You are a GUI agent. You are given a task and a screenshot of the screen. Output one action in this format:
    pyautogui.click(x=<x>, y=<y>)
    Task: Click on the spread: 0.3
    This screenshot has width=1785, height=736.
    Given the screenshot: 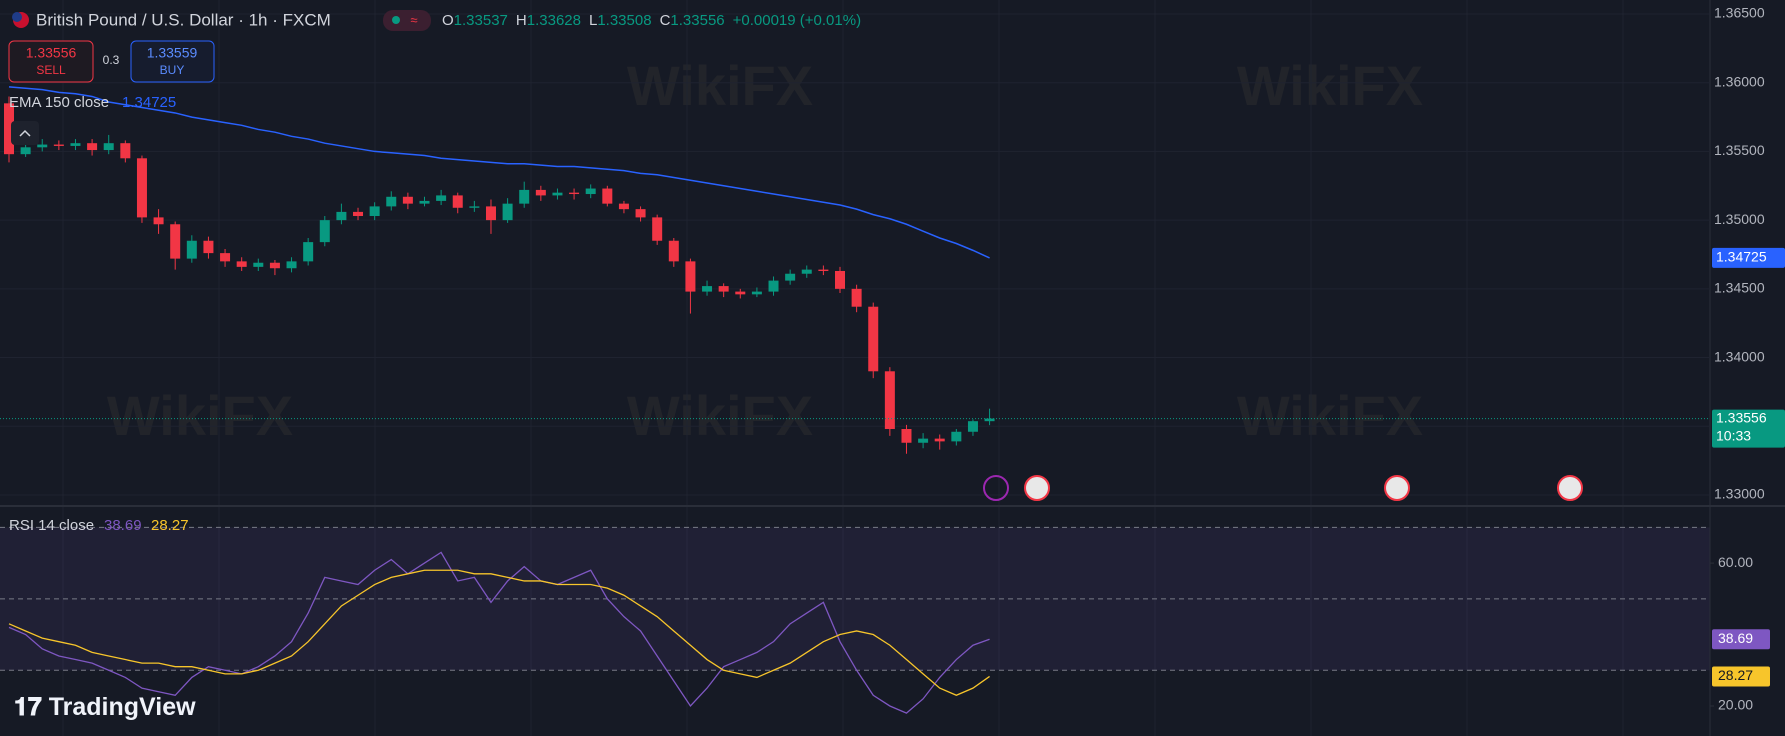 What is the action you would take?
    pyautogui.click(x=111, y=60)
    